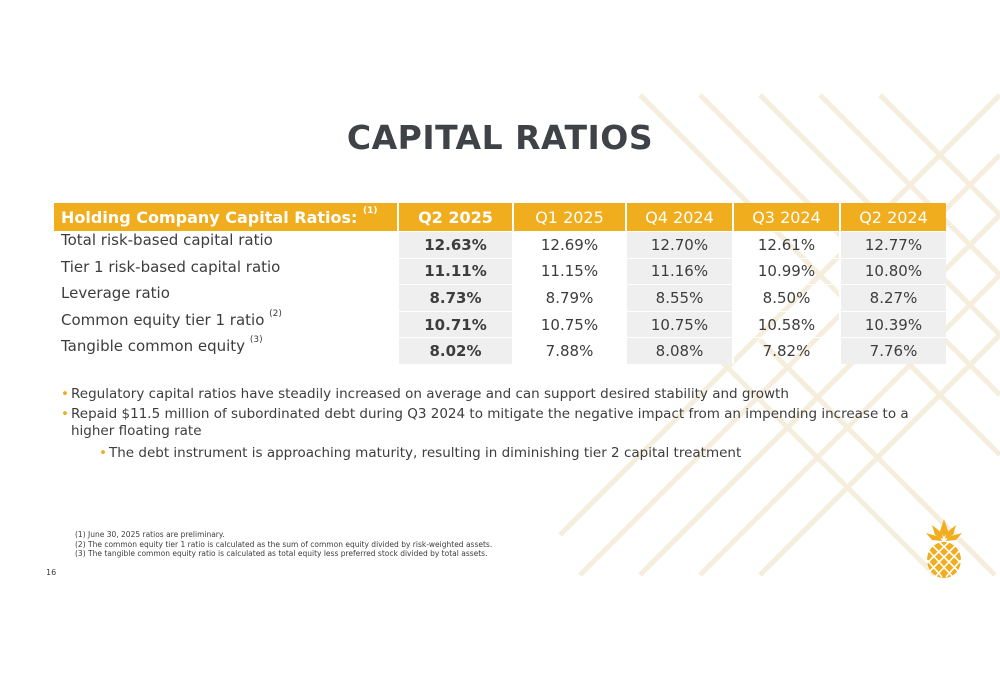 The image size is (1000, 685). Describe the element at coordinates (785, 271) in the screenshot. I see `table-cell: 10.99%` at that location.